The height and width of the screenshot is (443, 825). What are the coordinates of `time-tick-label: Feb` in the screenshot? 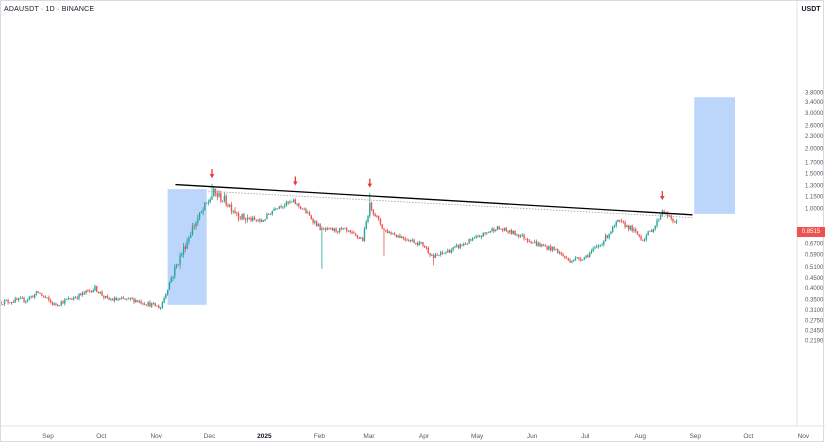 It's located at (320, 436).